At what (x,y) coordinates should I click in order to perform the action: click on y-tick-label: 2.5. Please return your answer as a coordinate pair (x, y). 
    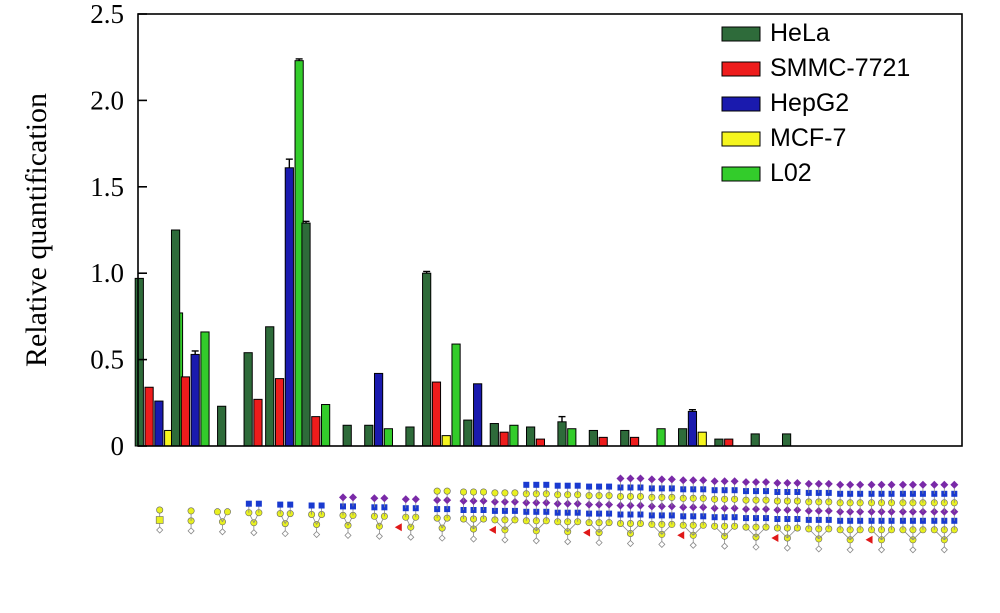
    Looking at the image, I should click on (107, 14).